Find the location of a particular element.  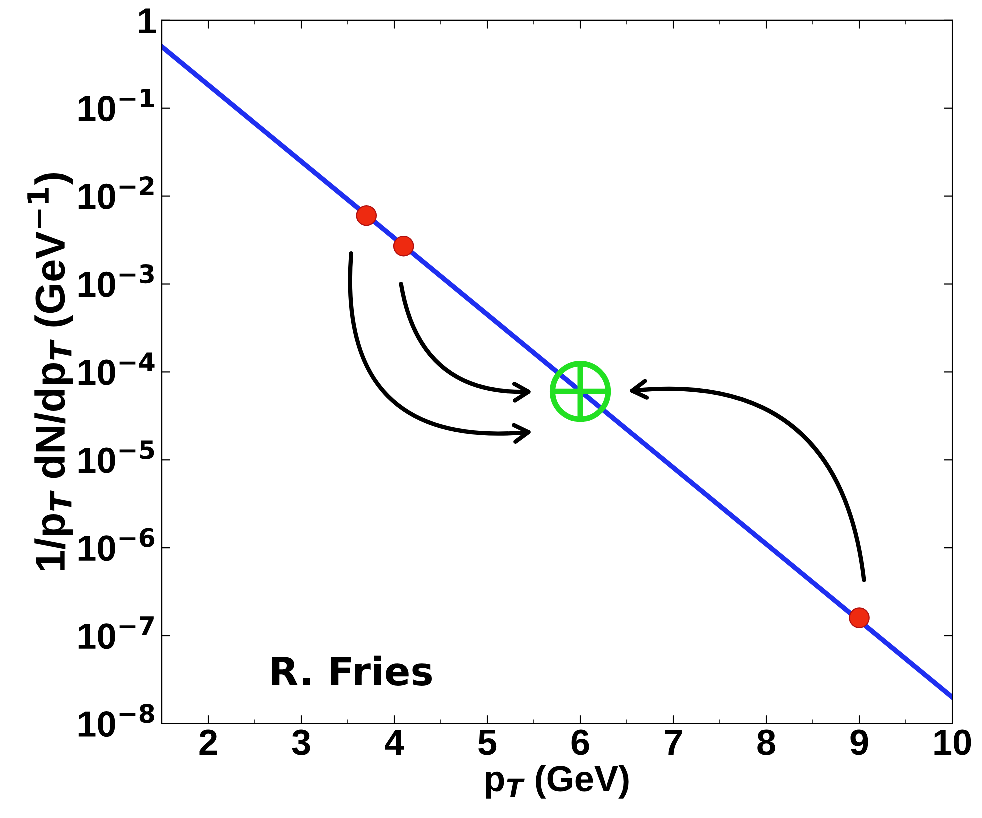

annotation: R. Fries is located at coordinates (352, 671).